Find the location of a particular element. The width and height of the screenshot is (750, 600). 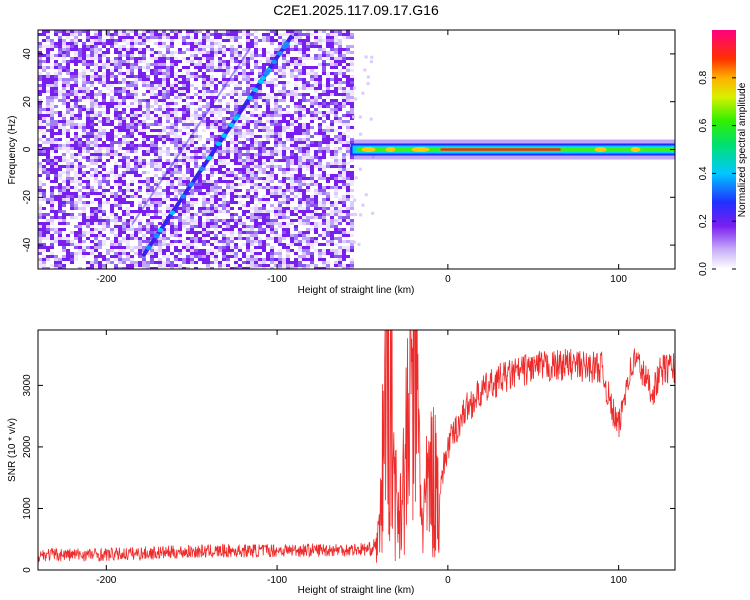

snr-ytick-label: 0 is located at coordinates (27, 570).